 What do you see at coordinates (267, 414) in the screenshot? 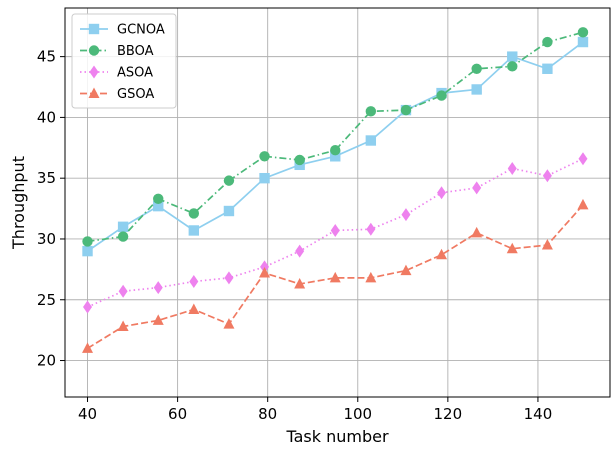
I see `x-tick-label: 80` at bounding box center [267, 414].